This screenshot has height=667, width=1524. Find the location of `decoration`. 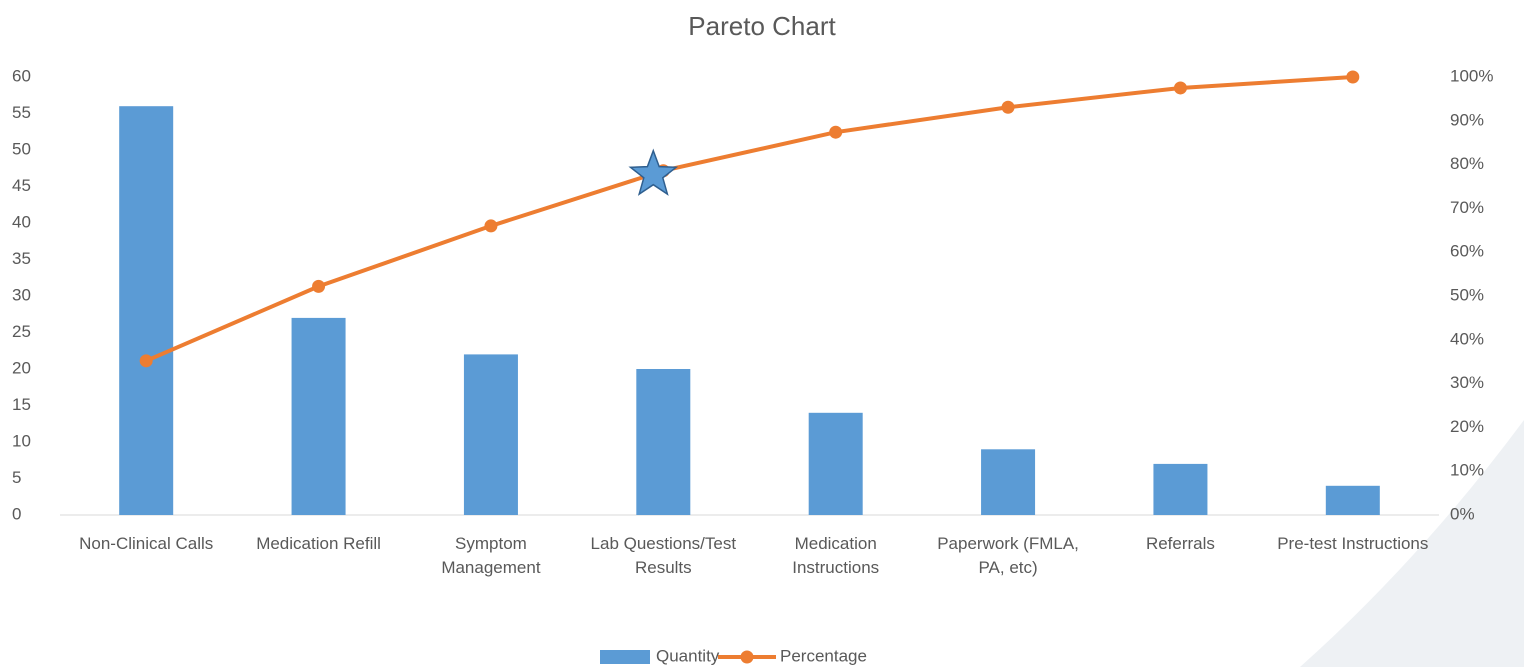

decoration is located at coordinates (1412, 543).